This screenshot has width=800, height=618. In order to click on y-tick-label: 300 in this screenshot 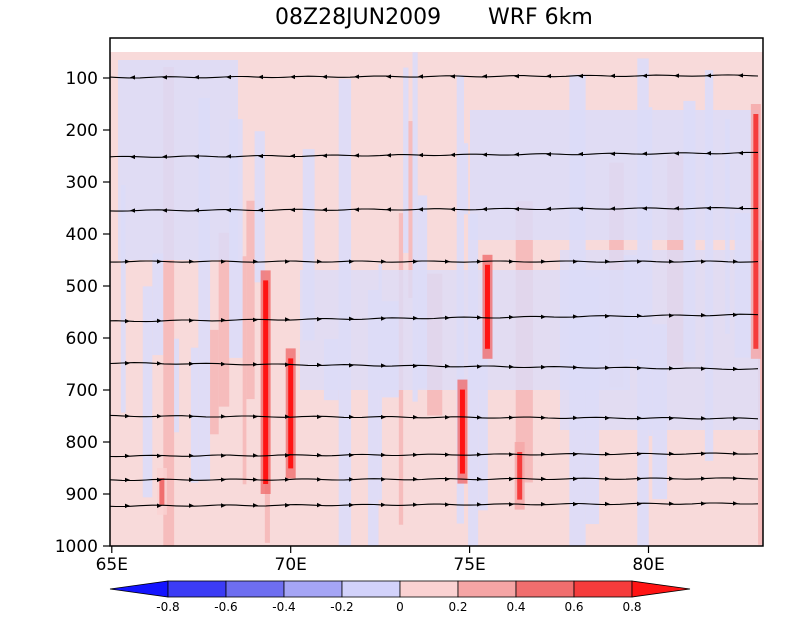, I will do `click(82, 183)`.